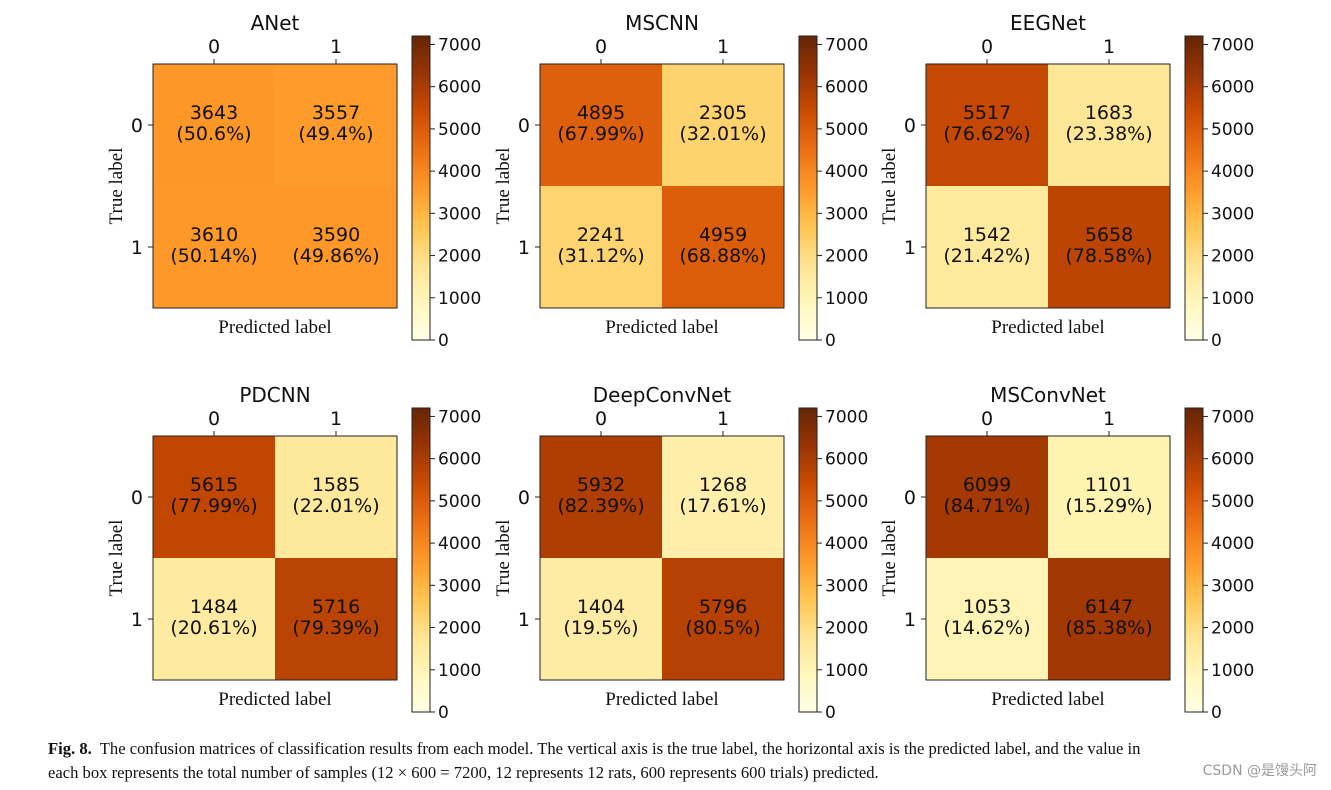 This screenshot has height=790, width=1331. I want to click on cell-percent-label: (77.99%), so click(213, 506).